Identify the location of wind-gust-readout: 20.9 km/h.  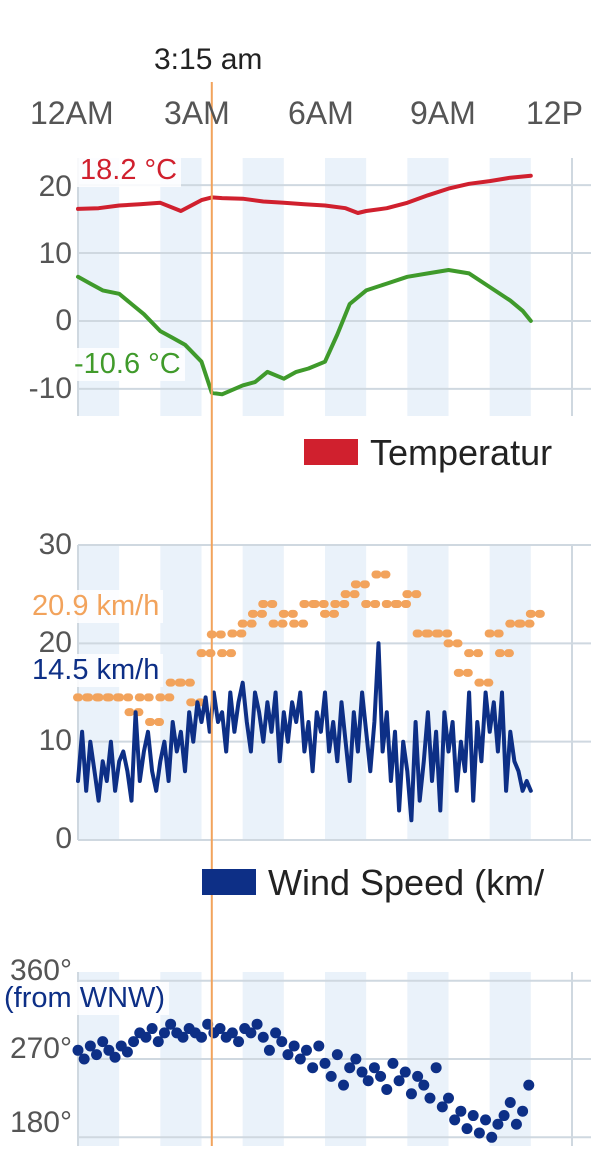
(96, 606).